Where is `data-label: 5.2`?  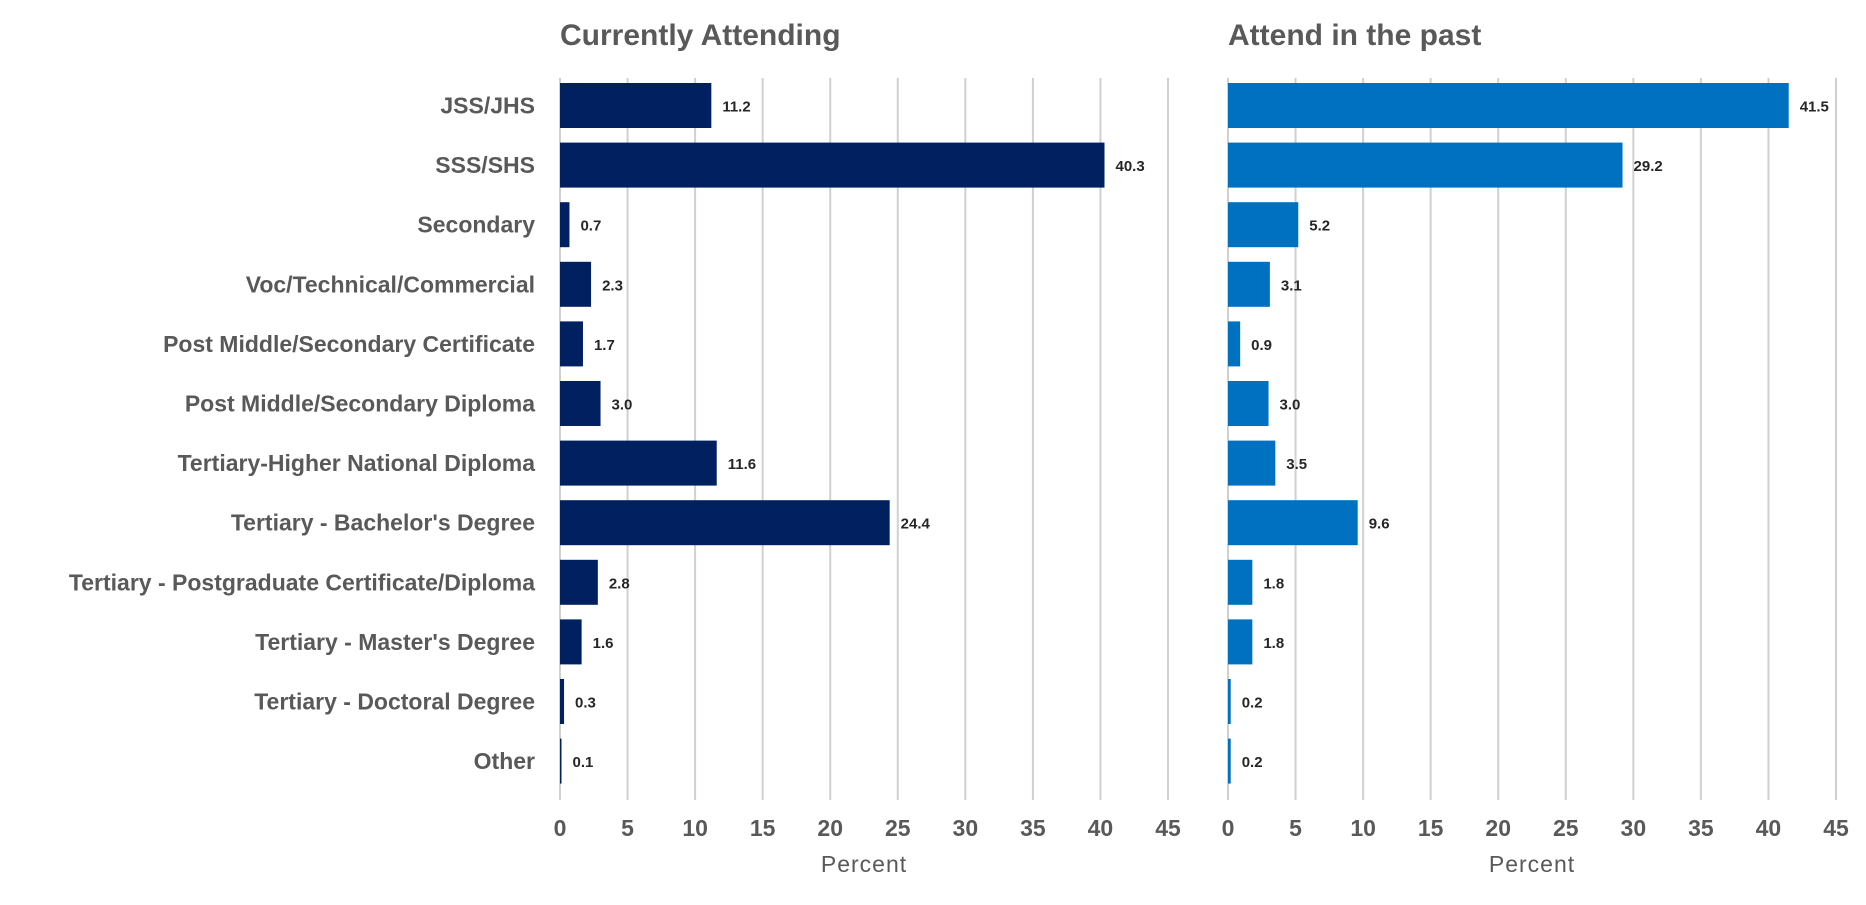 data-label: 5.2 is located at coordinates (1319, 226).